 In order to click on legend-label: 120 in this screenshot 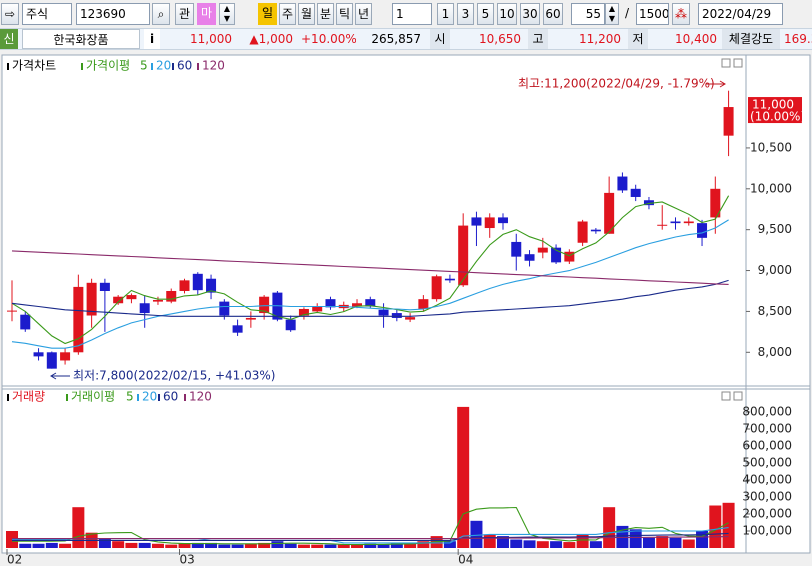, I will do `click(200, 397)`.